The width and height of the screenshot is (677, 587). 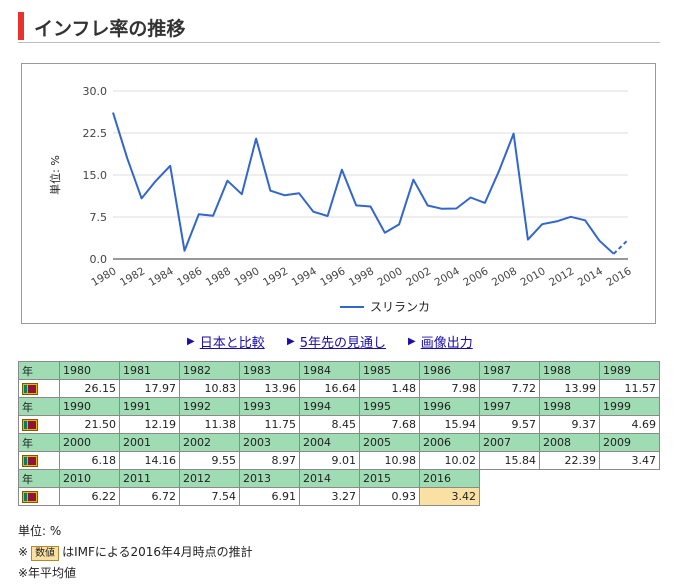 What do you see at coordinates (389, 370) in the screenshot?
I see `year-cell: 1985` at bounding box center [389, 370].